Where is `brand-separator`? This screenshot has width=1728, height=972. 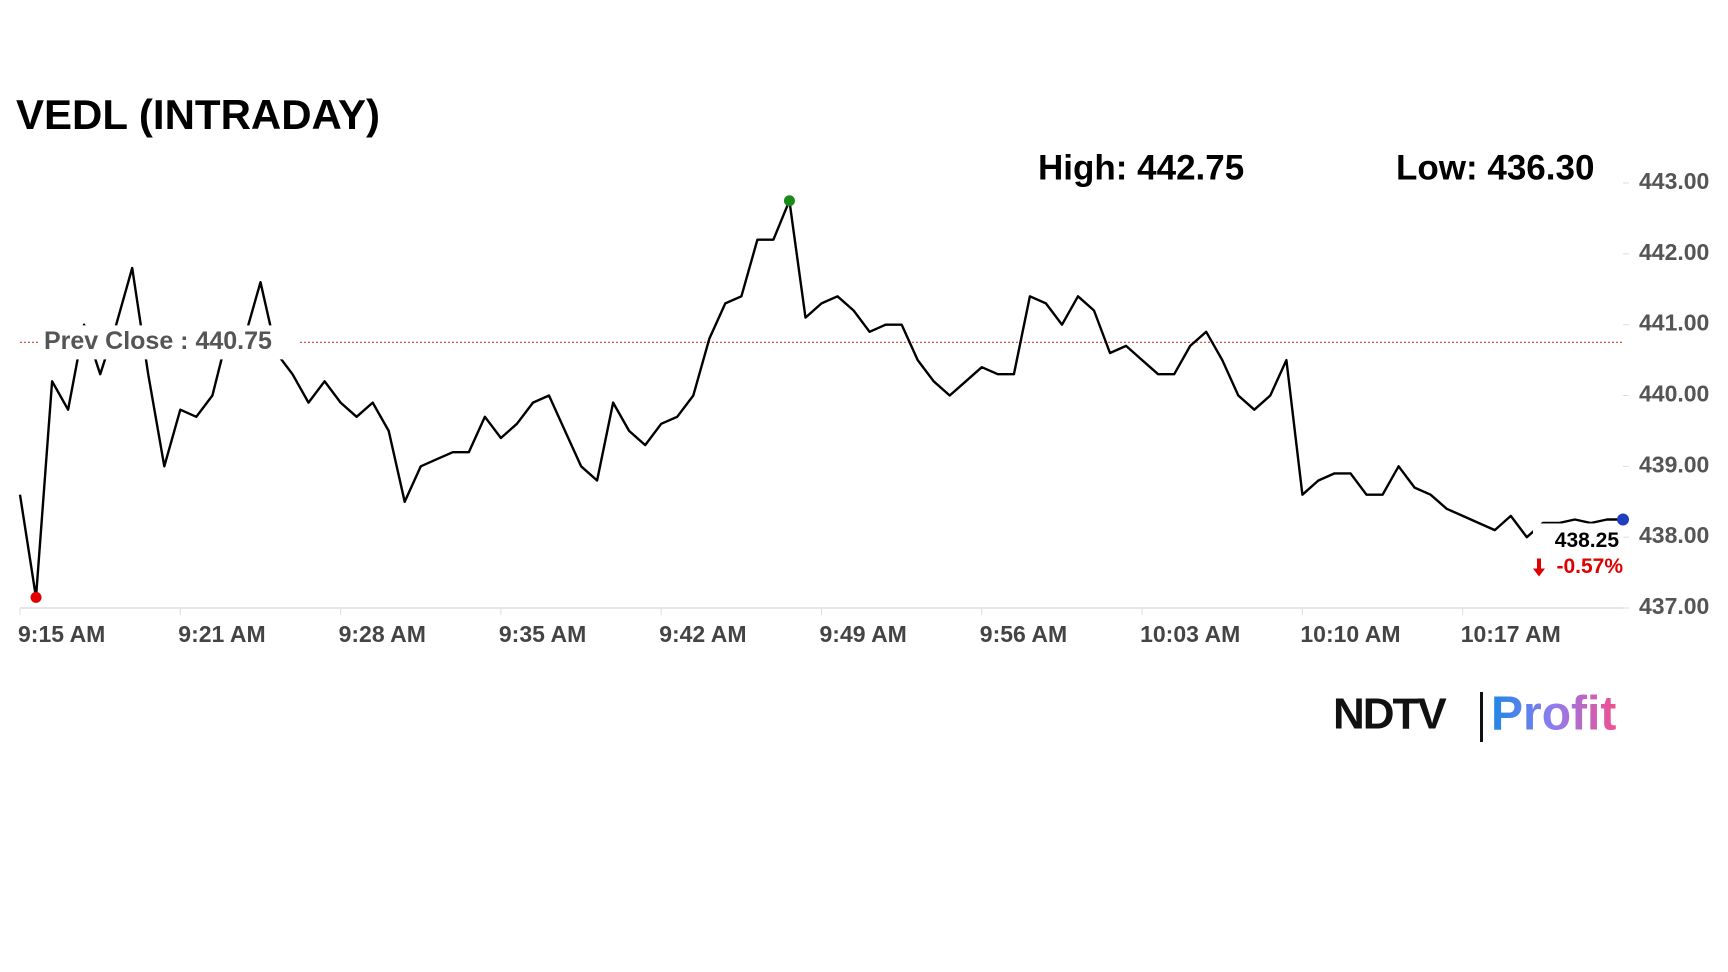
brand-separator is located at coordinates (1481, 717).